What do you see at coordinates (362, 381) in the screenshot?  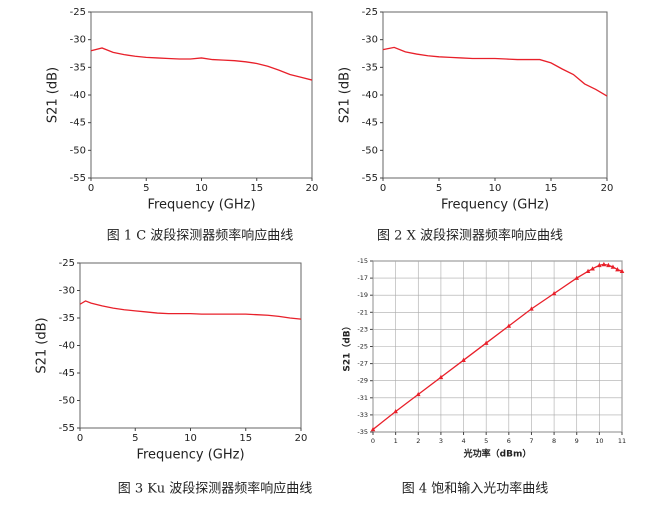 I see `y-tick-label: -29` at bounding box center [362, 381].